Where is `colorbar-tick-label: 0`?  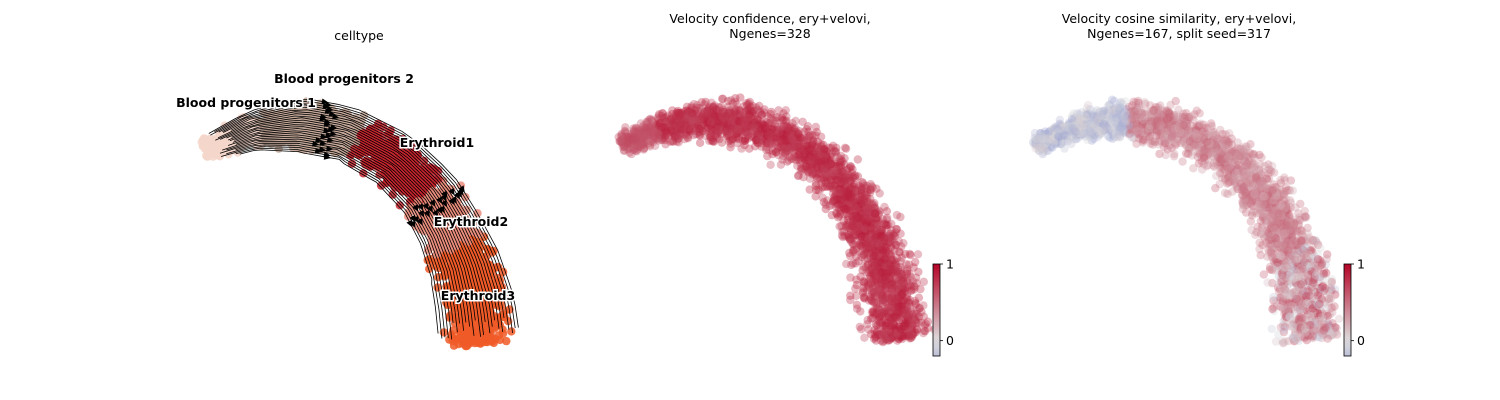
colorbar-tick-label: 0 is located at coordinates (950, 340).